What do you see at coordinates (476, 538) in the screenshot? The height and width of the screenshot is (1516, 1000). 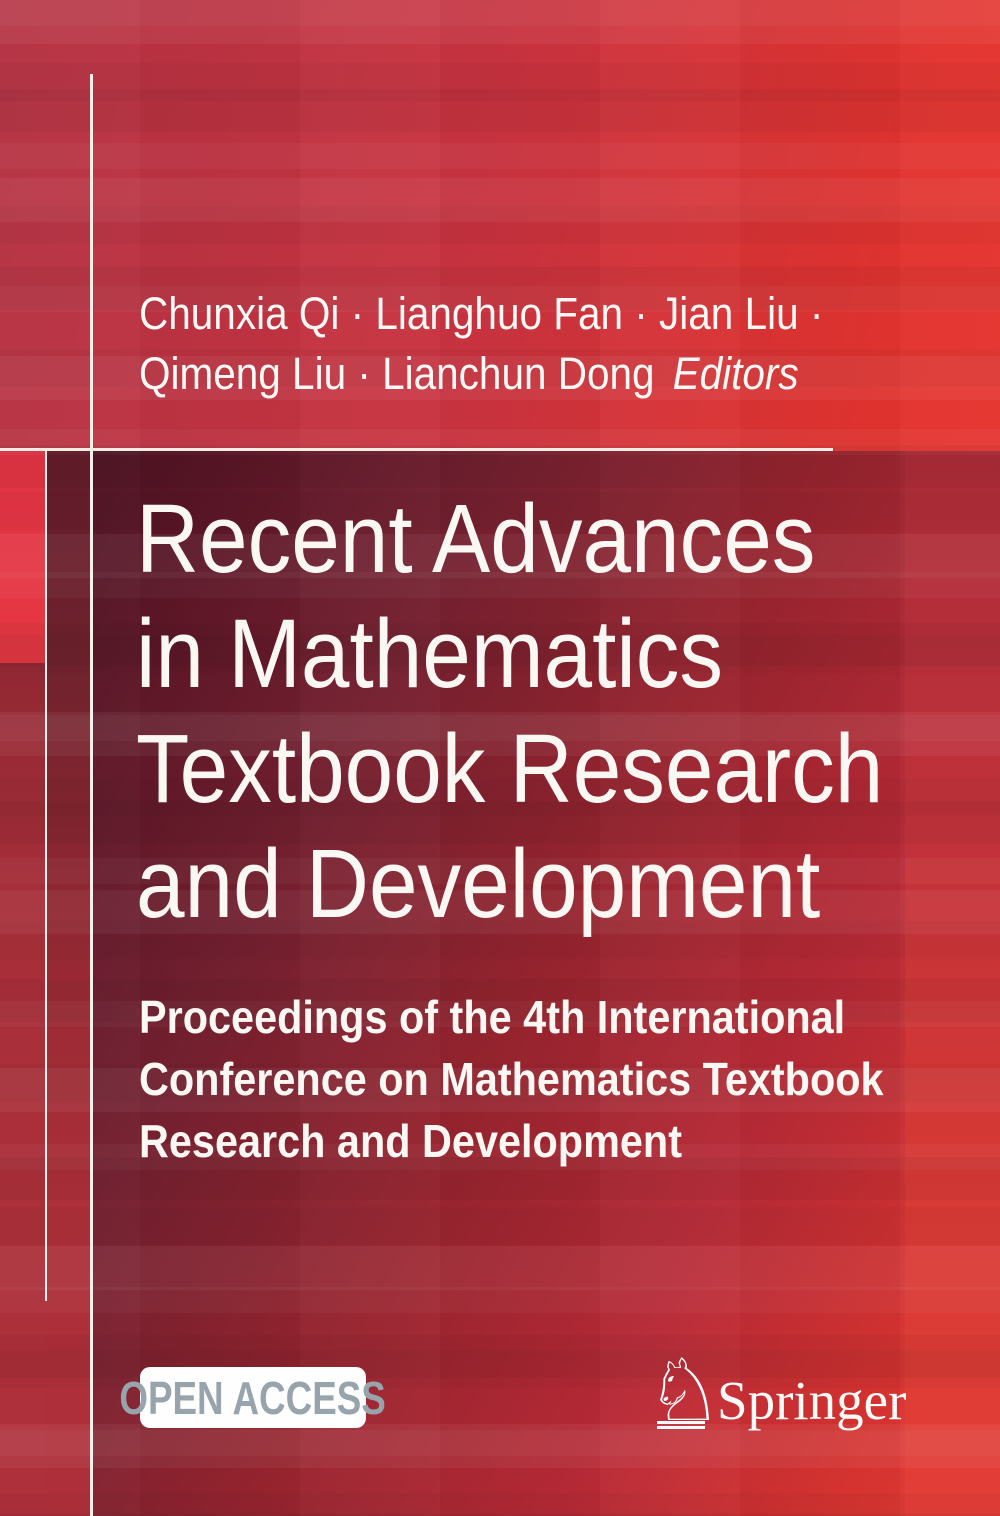 I see `title-line: Recent Advances` at bounding box center [476, 538].